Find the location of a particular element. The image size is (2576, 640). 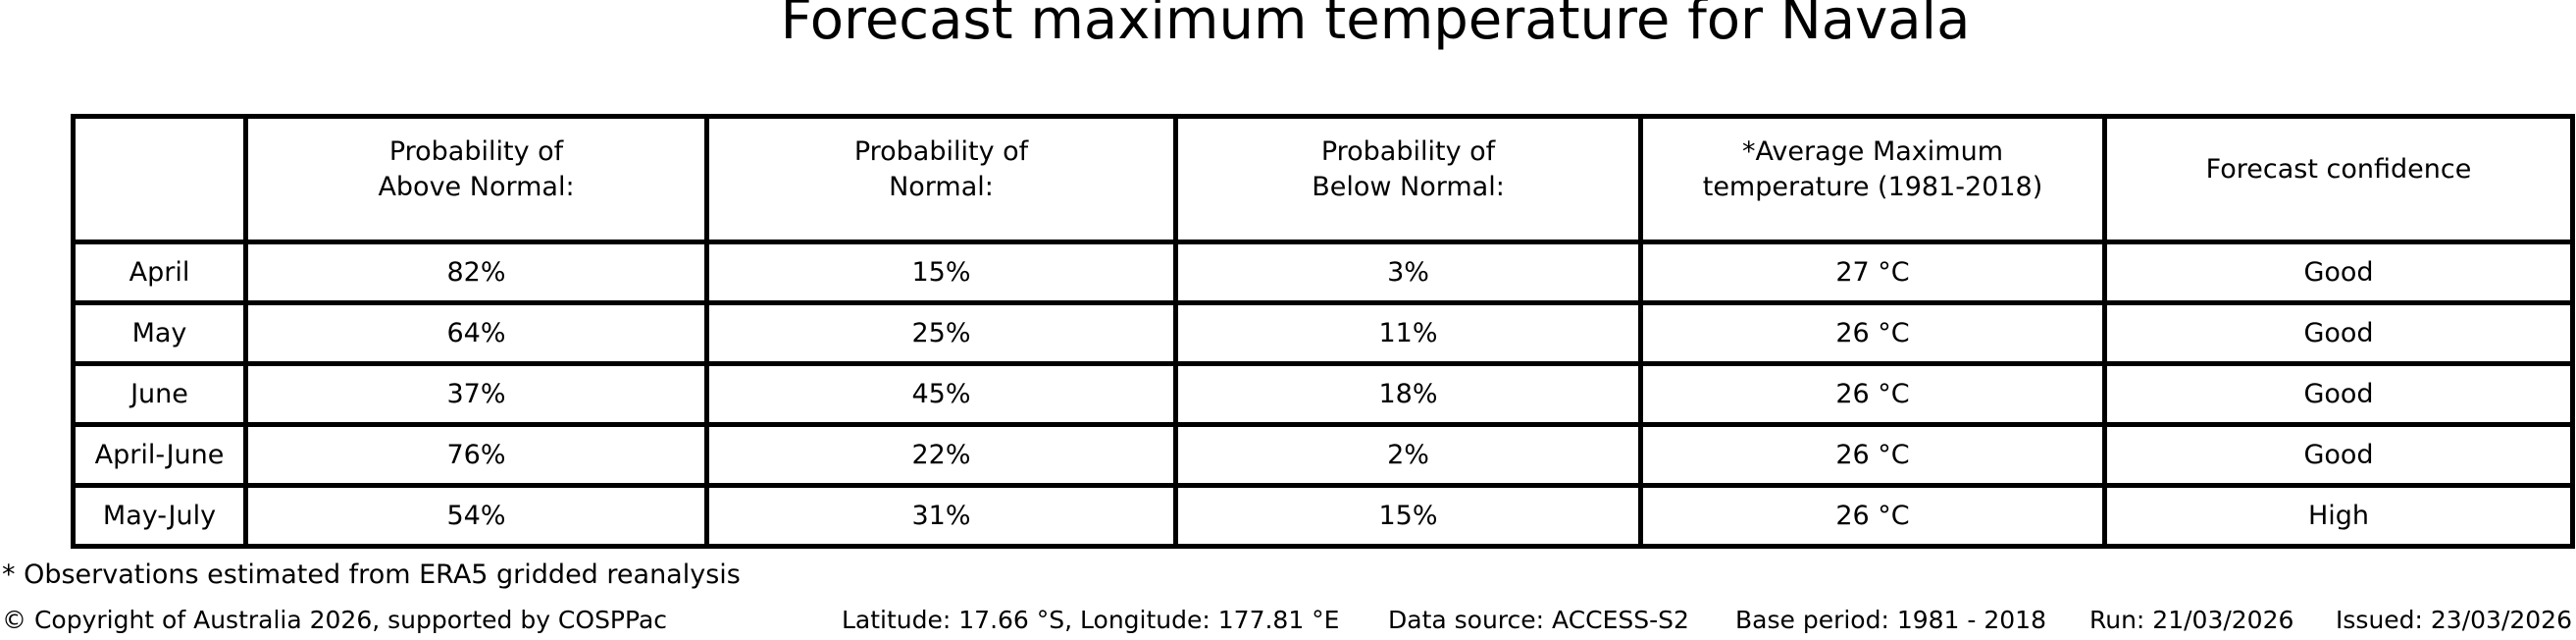

table-row: May-July 54% 31% 15% 26 °C High is located at coordinates (1323, 516).